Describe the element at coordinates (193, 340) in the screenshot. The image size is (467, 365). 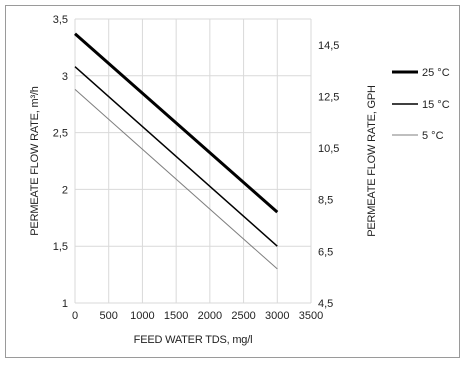
I see `x-axis-title: FEED WATER TDS, mg/l` at that location.